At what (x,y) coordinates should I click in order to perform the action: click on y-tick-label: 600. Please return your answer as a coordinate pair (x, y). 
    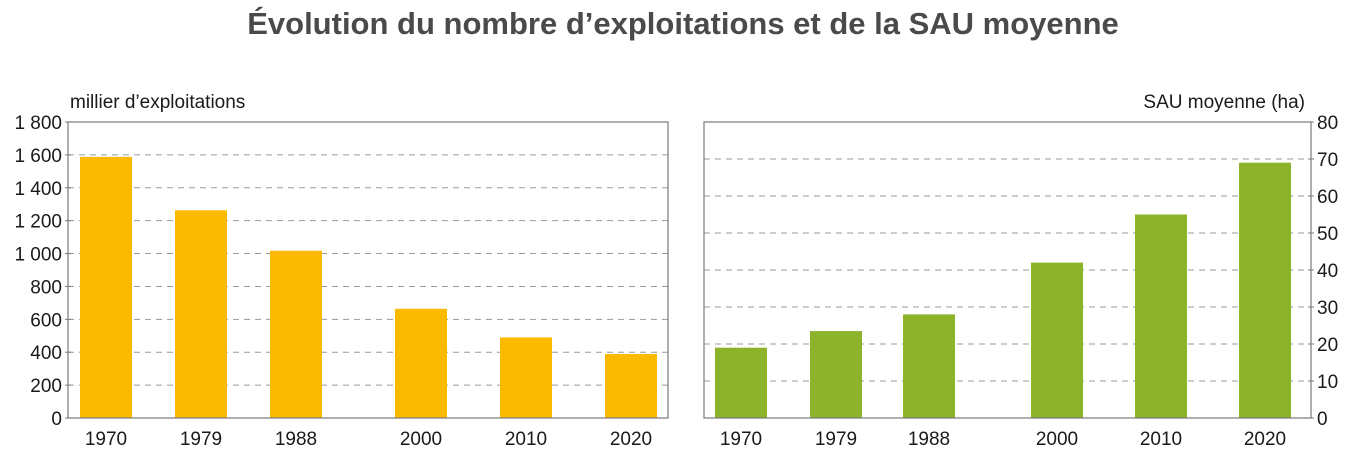
    Looking at the image, I should click on (46, 320).